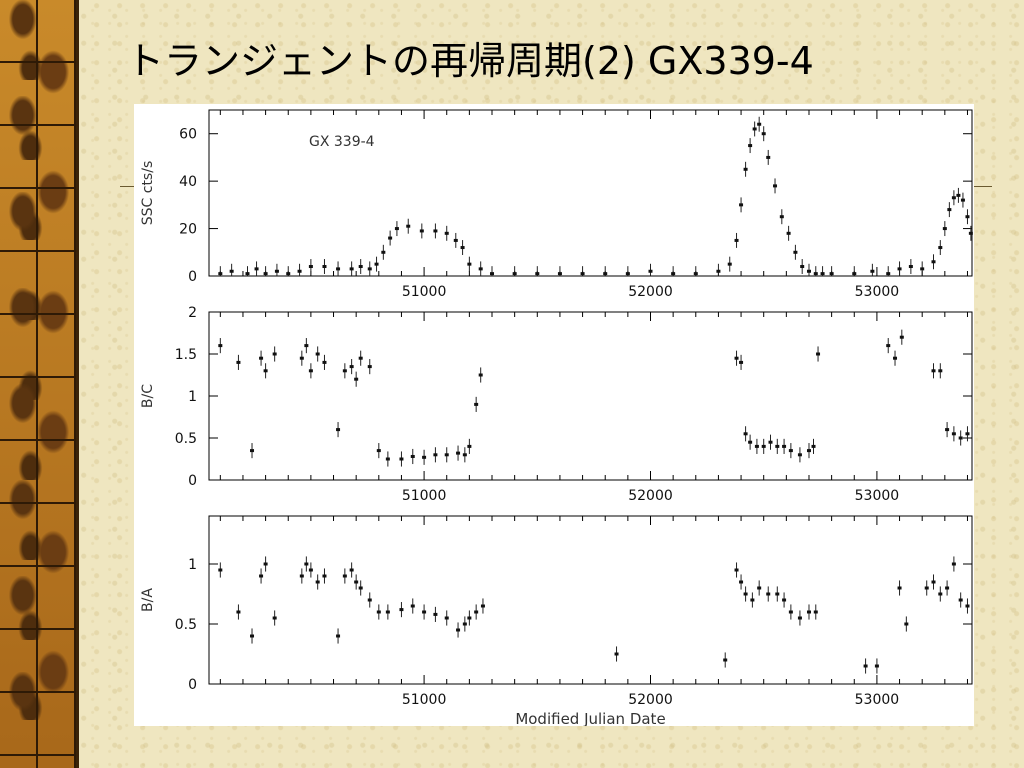 The width and height of the screenshot is (1024, 768). What do you see at coordinates (188, 230) in the screenshot?
I see `y-tick-label: 20` at bounding box center [188, 230].